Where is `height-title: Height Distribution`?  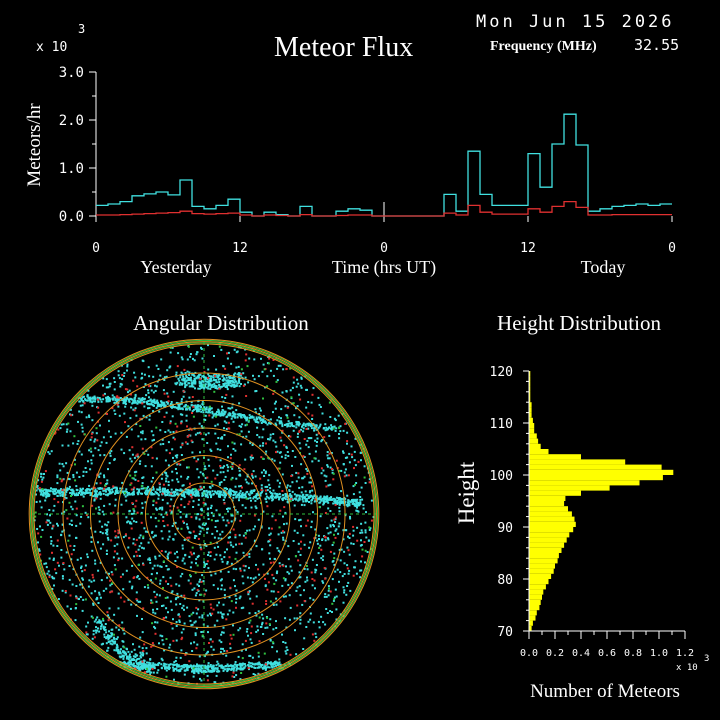
height-title: Height Distribution is located at coordinates (579, 323).